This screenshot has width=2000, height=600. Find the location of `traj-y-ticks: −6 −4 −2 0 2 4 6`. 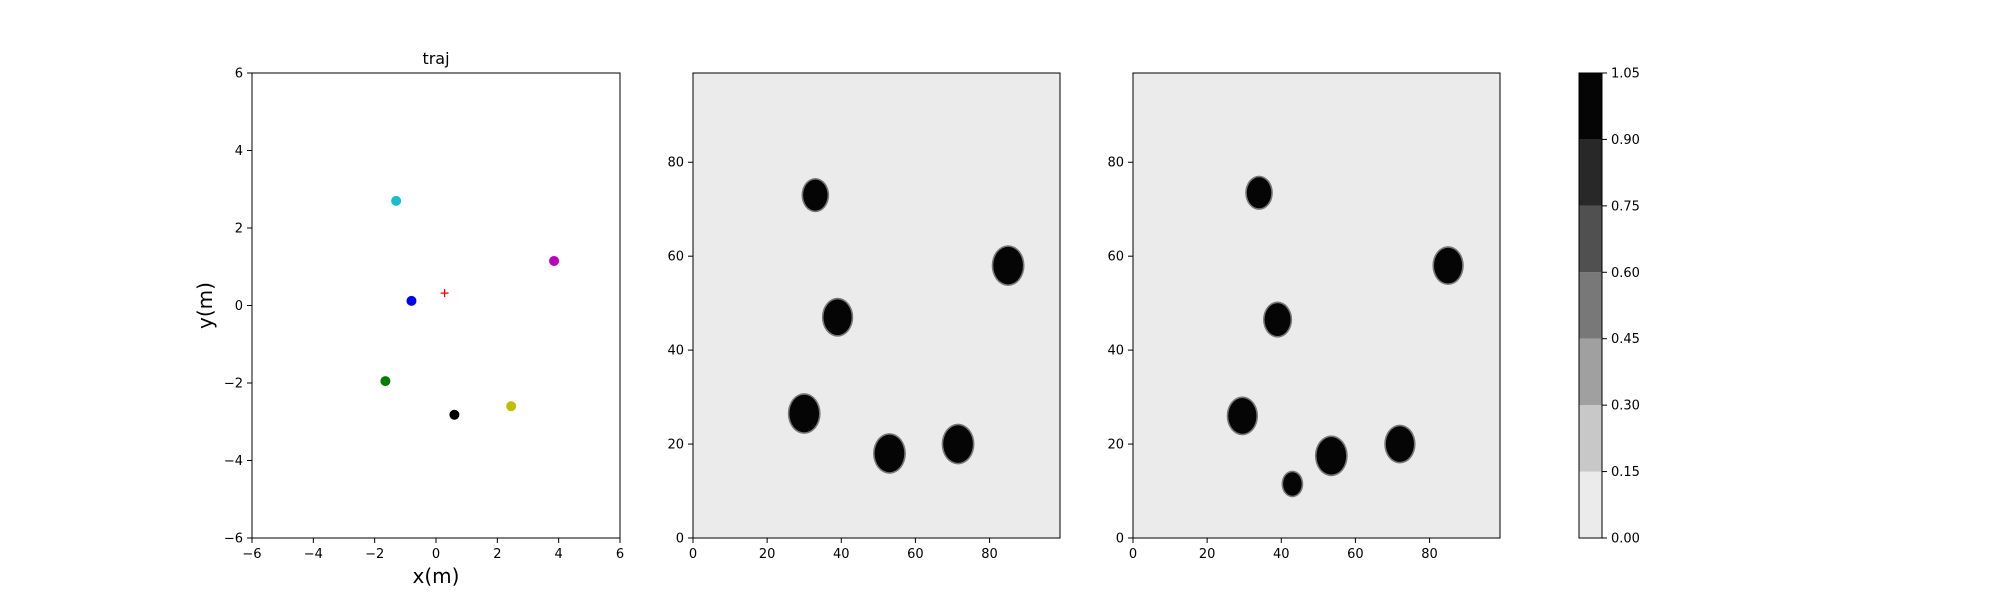

traj-y-ticks: −6 −4 −2 0 2 4 6 is located at coordinates (238, 307).